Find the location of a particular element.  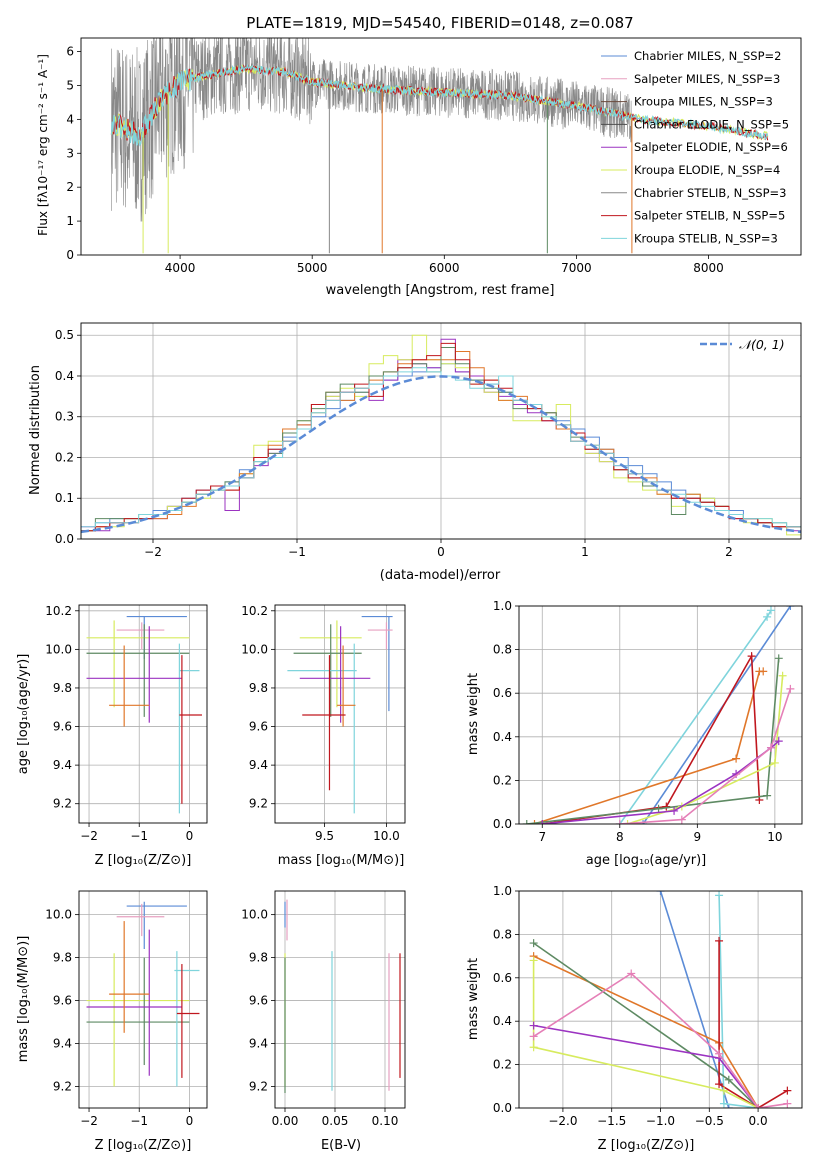

axes-2: −2 −1 0 9.2 9.4 9.6 9.8 10.0 10.2 is located at coordinates (126, 723).